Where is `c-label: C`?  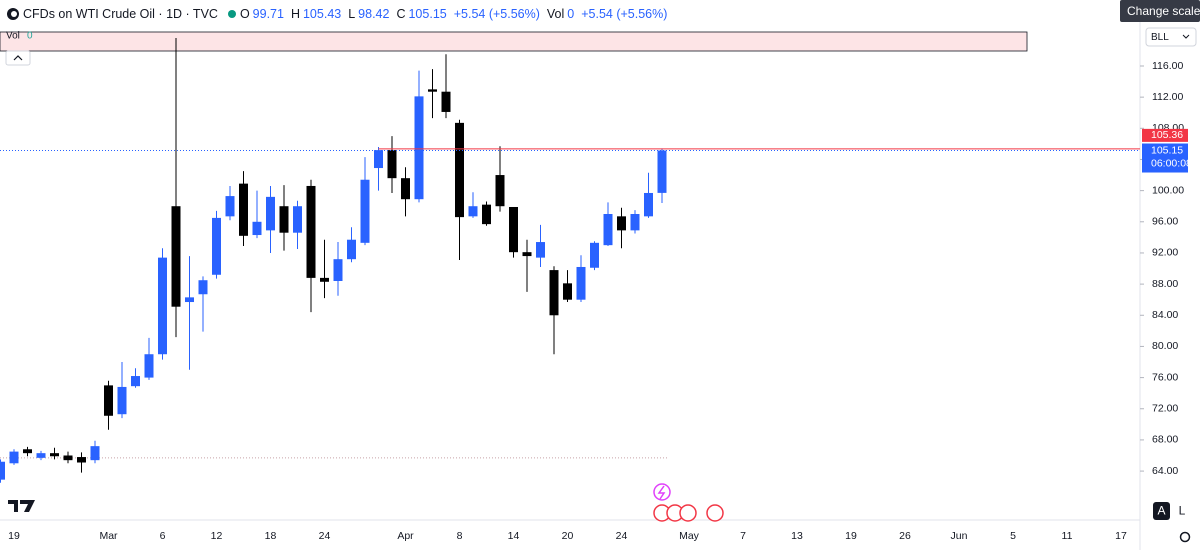 c-label: C is located at coordinates (401, 14).